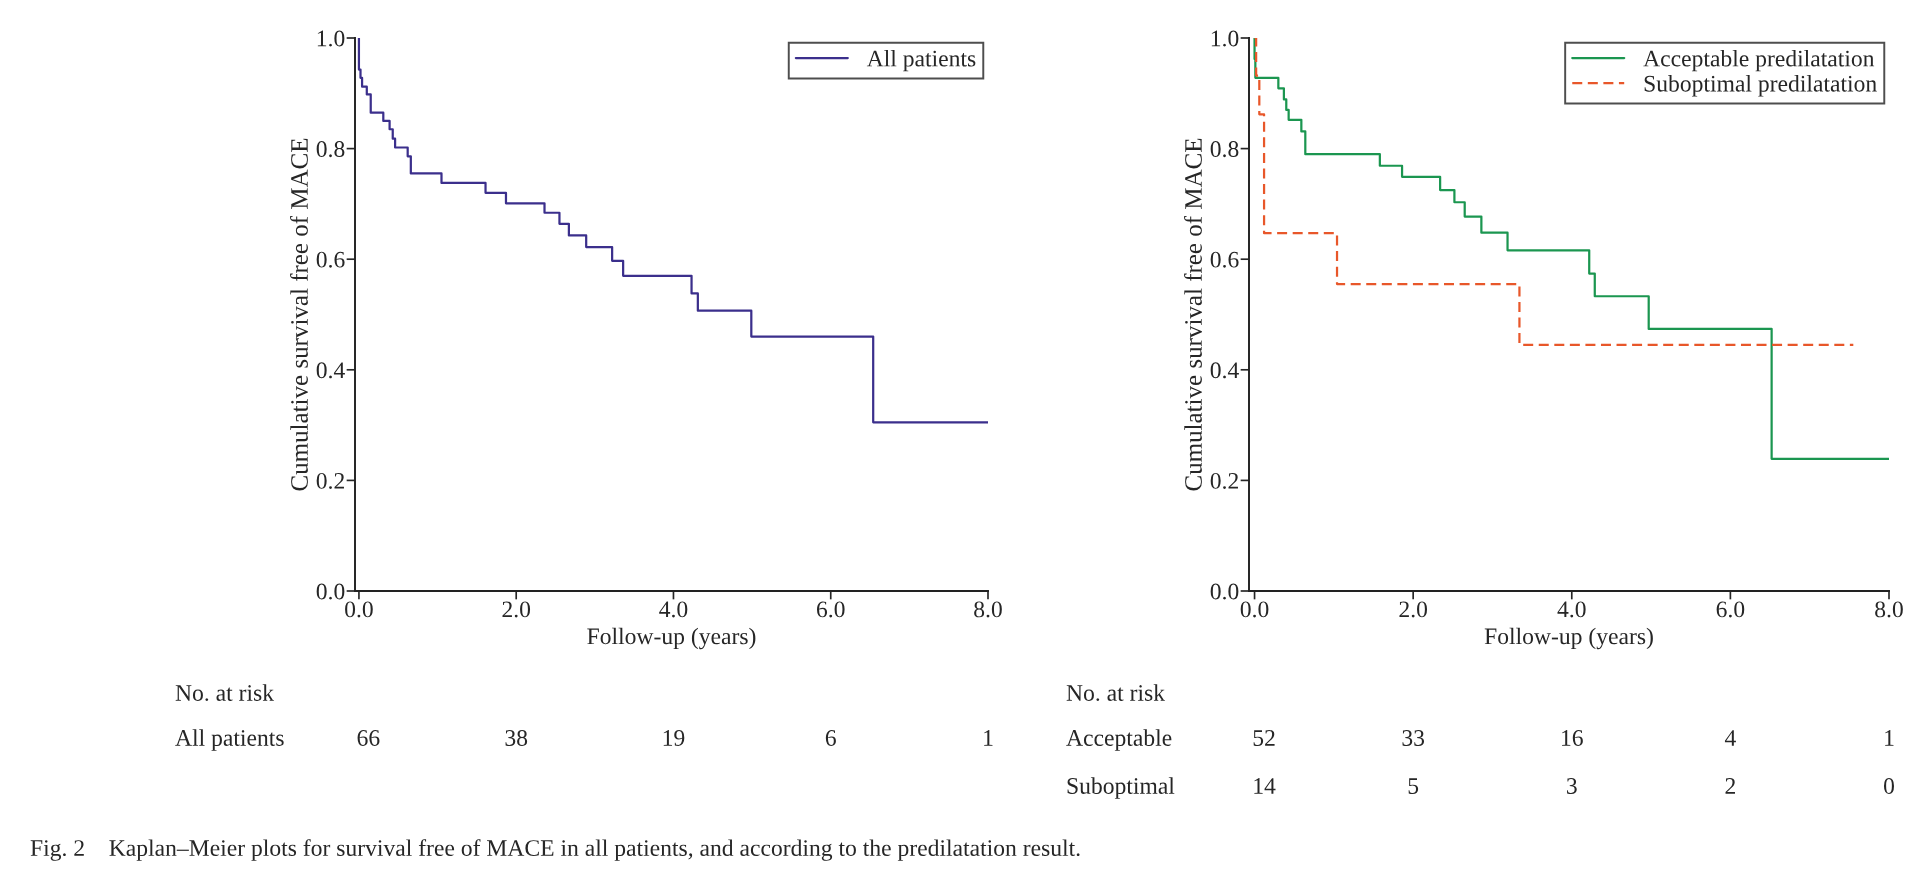 The image size is (1916, 878). What do you see at coordinates (229, 740) in the screenshot?
I see `text: All patients` at bounding box center [229, 740].